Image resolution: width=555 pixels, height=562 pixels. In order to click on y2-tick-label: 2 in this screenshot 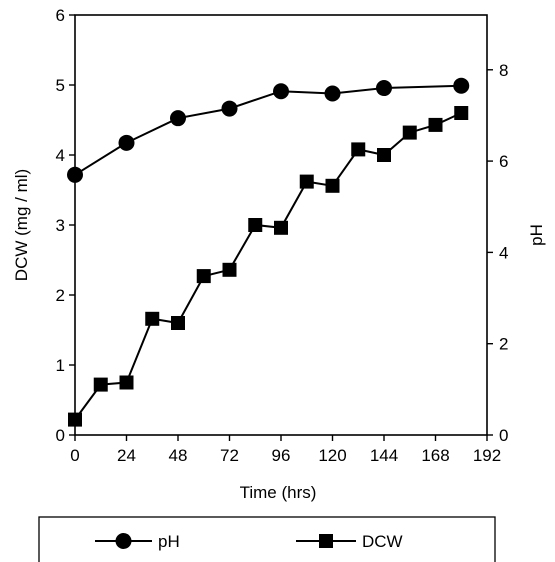, I will do `click(503, 344)`.